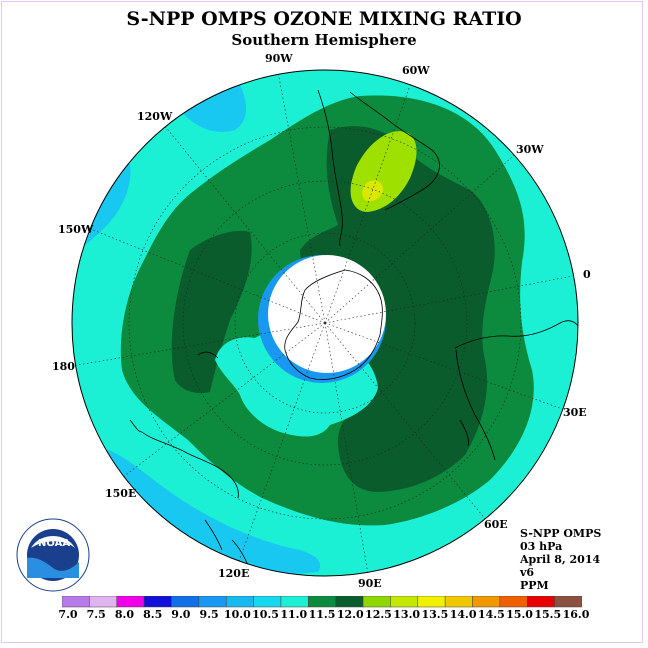  I want to click on colorbar-tick-label: 7.0, so click(68, 614).